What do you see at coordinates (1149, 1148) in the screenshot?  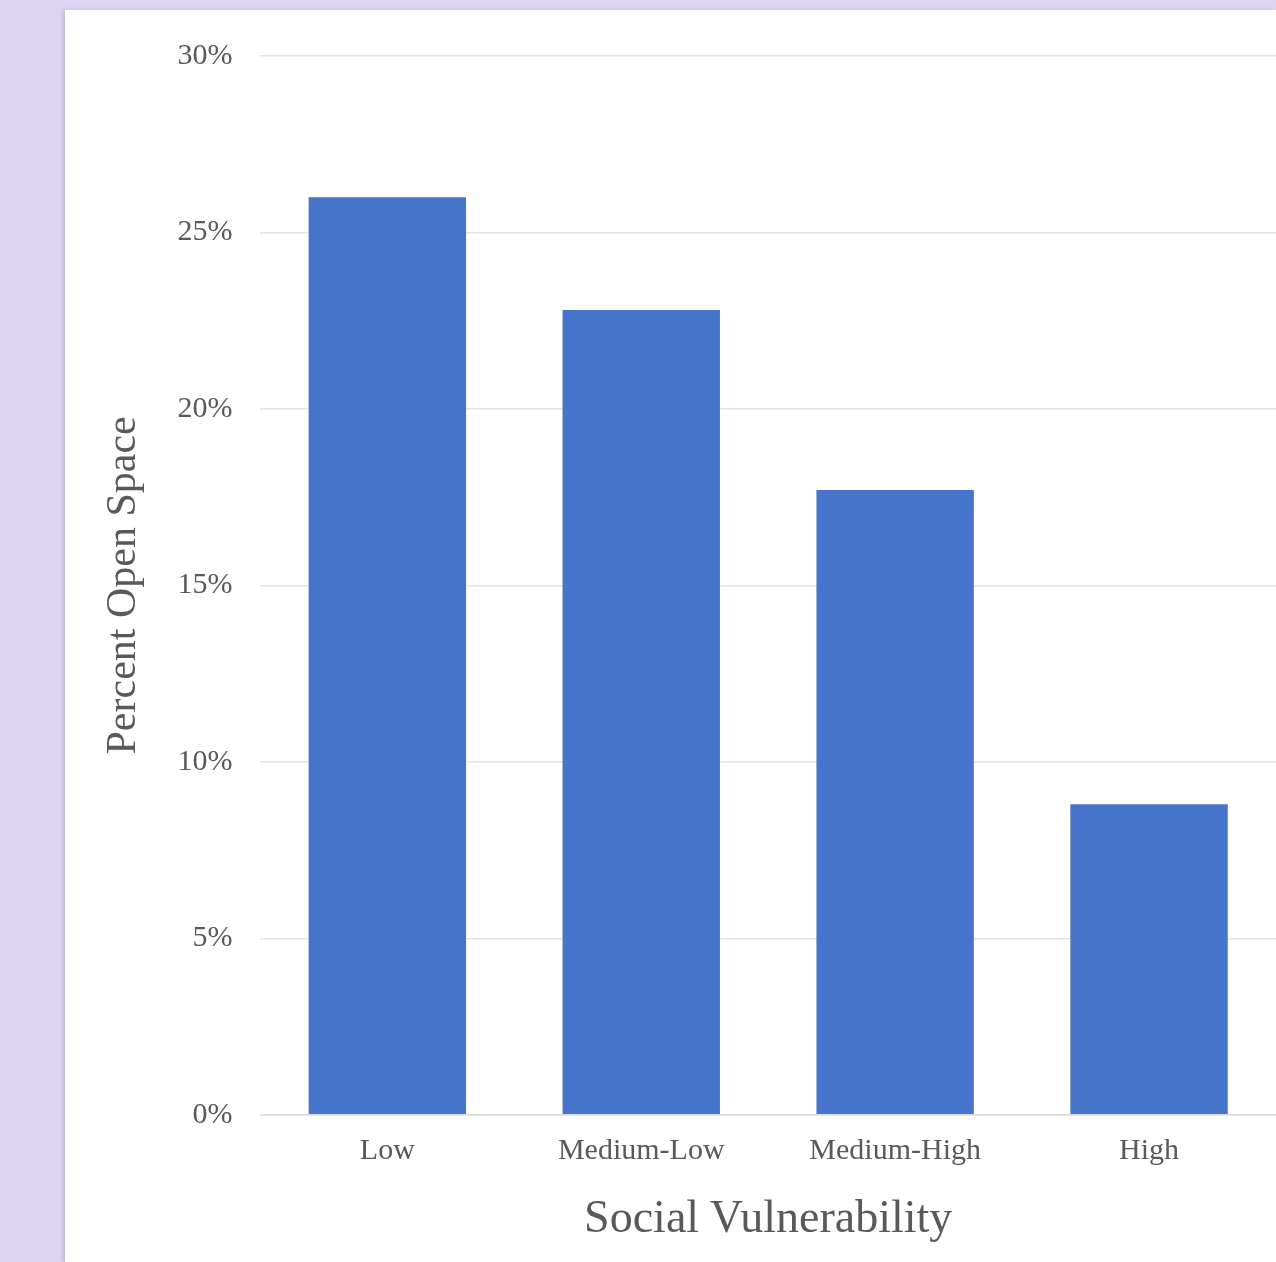 I see `x-tick-label: High` at bounding box center [1149, 1148].